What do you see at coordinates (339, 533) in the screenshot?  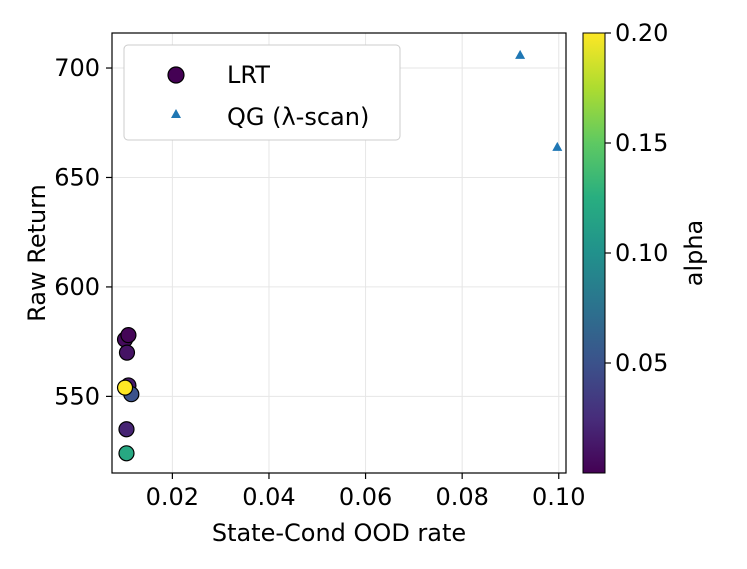 I see `x-axis-label: State-Cond OOD rate` at bounding box center [339, 533].